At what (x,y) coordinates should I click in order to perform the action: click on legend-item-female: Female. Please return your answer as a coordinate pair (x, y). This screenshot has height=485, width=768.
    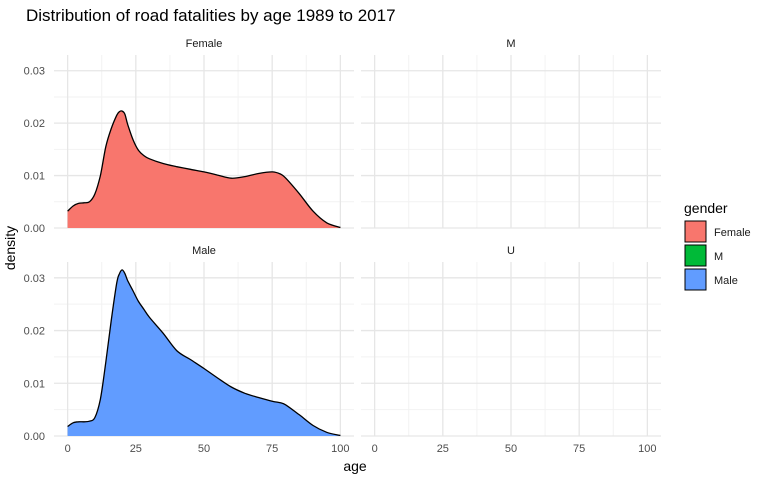
    Looking at the image, I should click on (717, 231).